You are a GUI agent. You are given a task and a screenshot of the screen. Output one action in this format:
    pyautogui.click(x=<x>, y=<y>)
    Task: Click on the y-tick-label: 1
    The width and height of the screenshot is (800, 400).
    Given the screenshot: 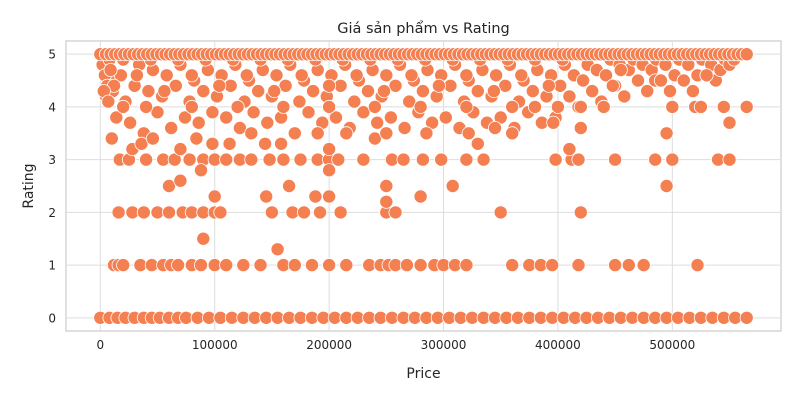 What is the action you would take?
    pyautogui.click(x=52, y=266)
    